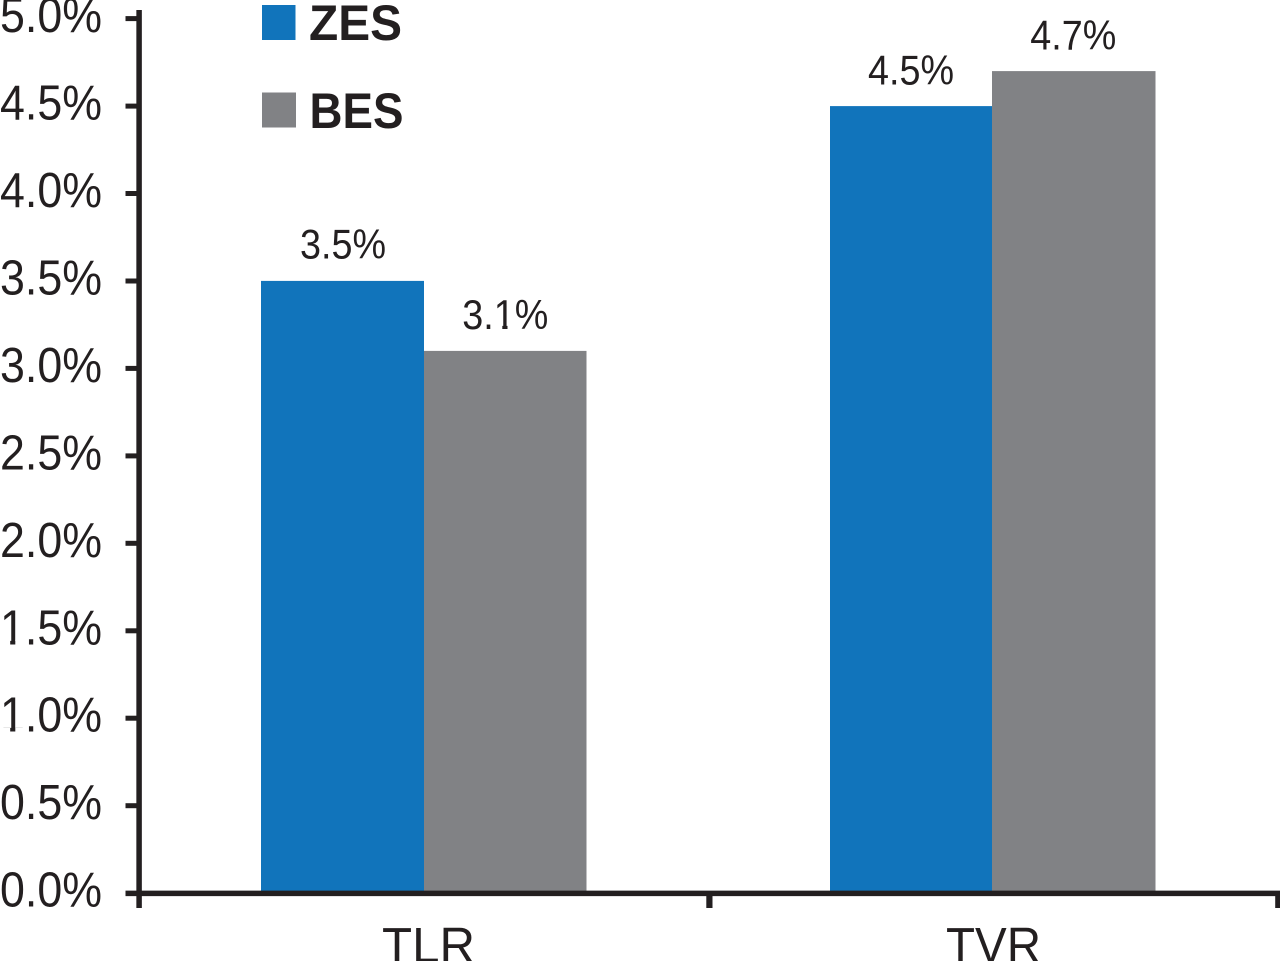  Describe the element at coordinates (51, 21) in the screenshot. I see `svg-text: 5.0%` at that location.